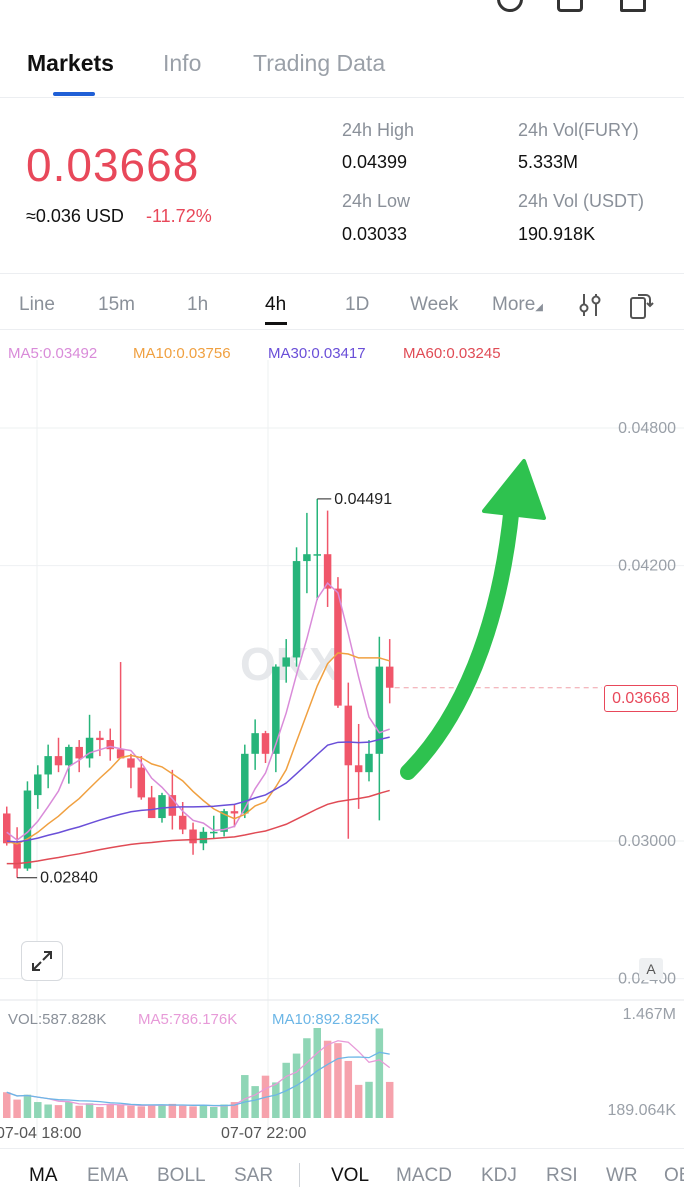 Image resolution: width=684 pixels, height=1200 pixels. Describe the element at coordinates (514, 489) in the screenshot. I see `arrow-head` at that location.